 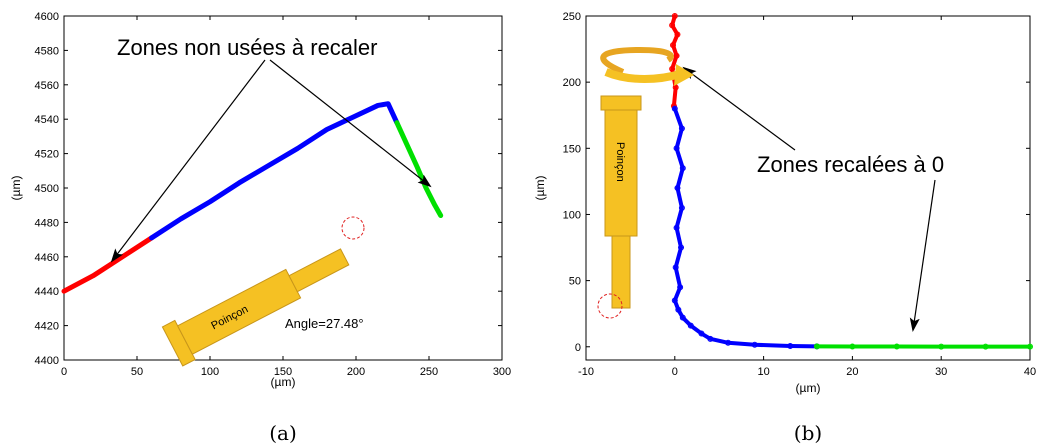 What do you see at coordinates (47, 223) in the screenshot?
I see `y-tick-label-a: 4480` at bounding box center [47, 223].